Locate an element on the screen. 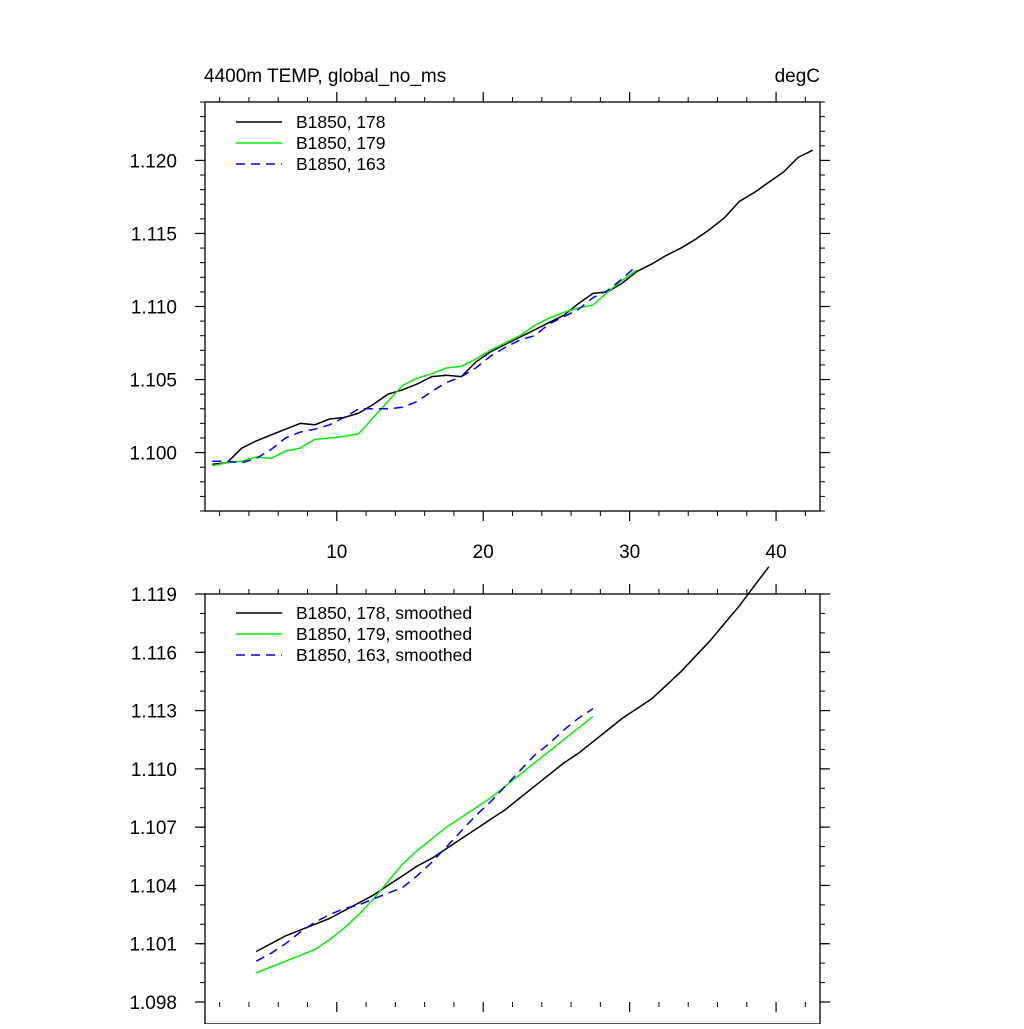  legend-entry: B1850, 179, smoothed is located at coordinates (384, 634).